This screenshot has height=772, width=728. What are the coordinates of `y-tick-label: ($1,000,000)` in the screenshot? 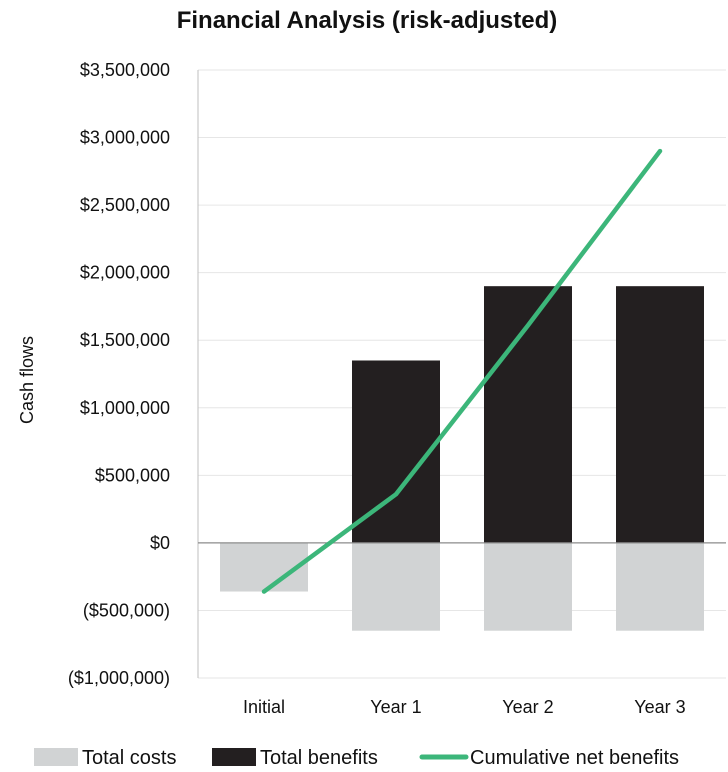 It's located at (119, 678).